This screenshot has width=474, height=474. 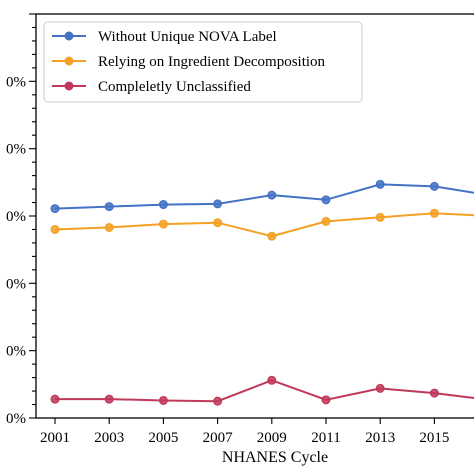 I want to click on x-tick-label: 2009, so click(x=272, y=438).